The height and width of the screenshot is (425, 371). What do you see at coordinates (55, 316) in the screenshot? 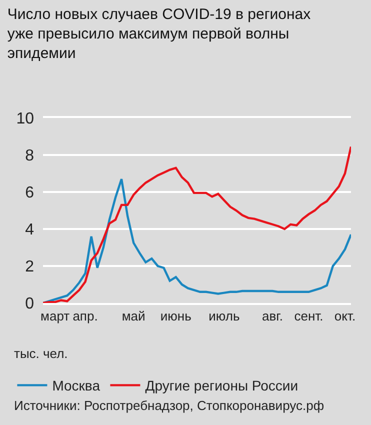
I see `x-tick-label: март` at bounding box center [55, 316].